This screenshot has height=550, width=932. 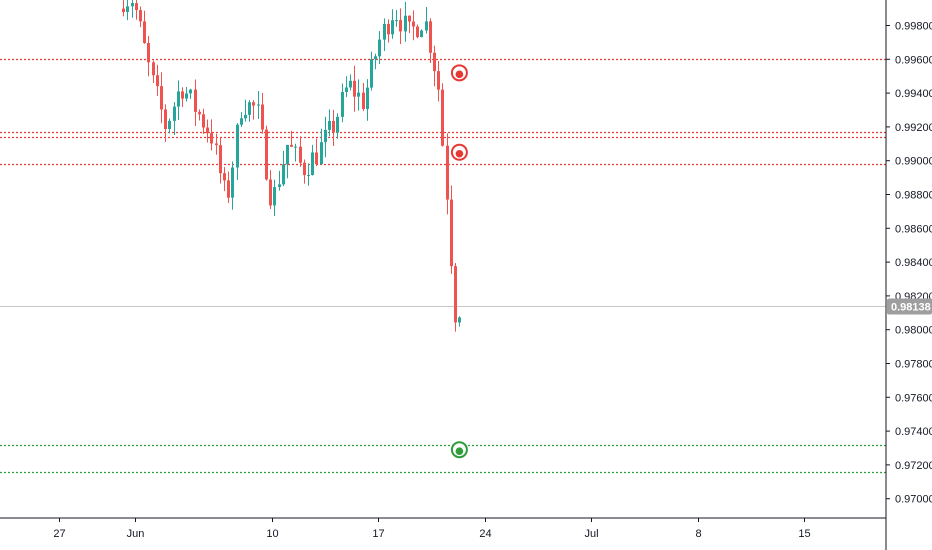 I want to click on signal-markers, so click(x=459, y=261).